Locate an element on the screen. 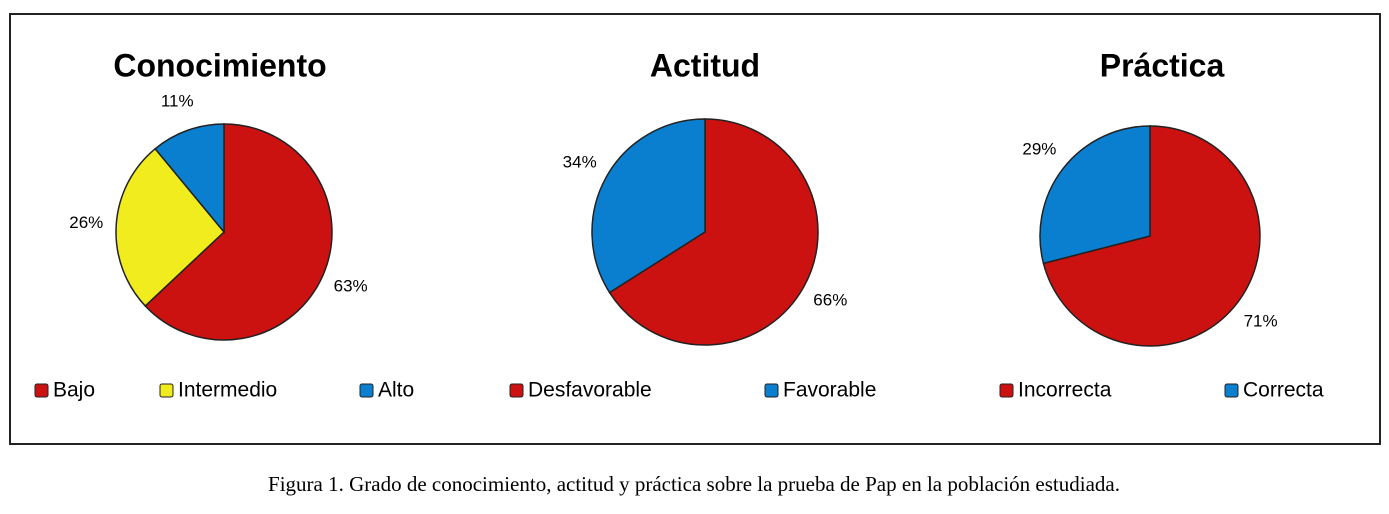 The width and height of the screenshot is (1389, 514). legend-label: Intermedio is located at coordinates (227, 390).